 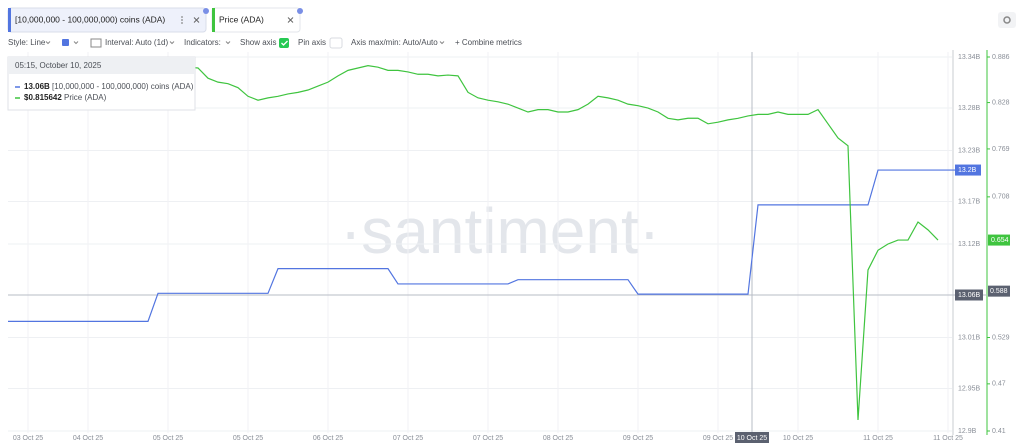 I want to click on y2-tick-label: 0.886, so click(x=1001, y=57).